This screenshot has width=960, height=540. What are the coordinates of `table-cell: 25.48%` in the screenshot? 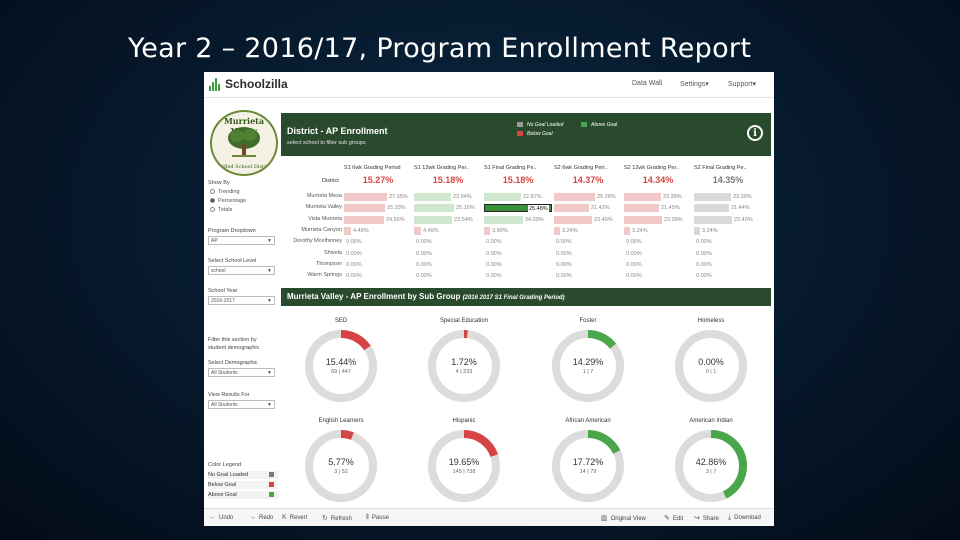 It's located at (518, 209).